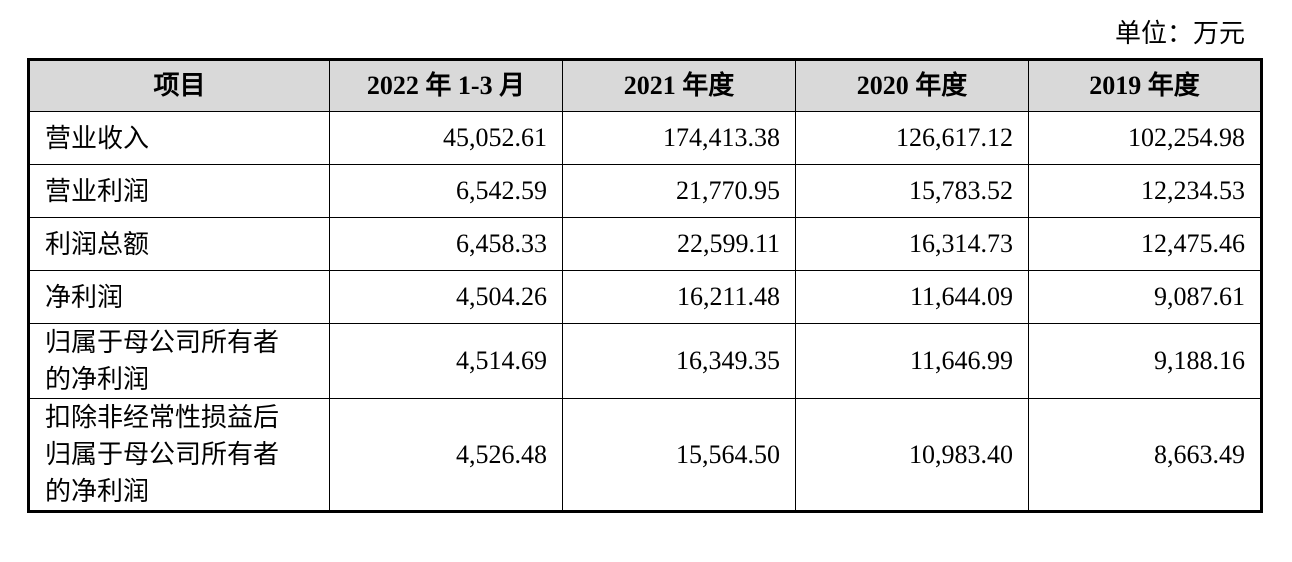 The height and width of the screenshot is (562, 1292). What do you see at coordinates (97, 191) in the screenshot?
I see `row-label: 营业利润` at bounding box center [97, 191].